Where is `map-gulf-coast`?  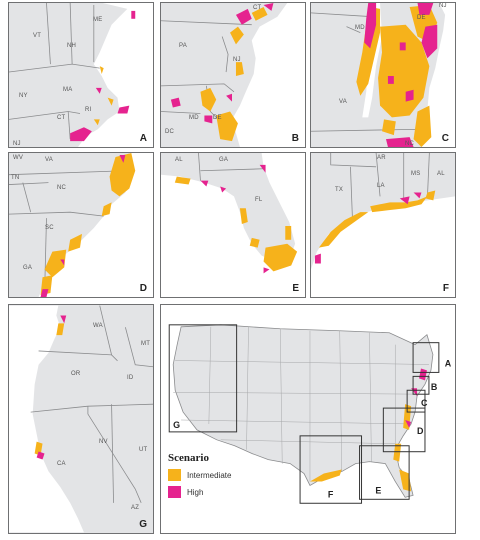
map-gulf-coast is located at coordinates (383, 225).